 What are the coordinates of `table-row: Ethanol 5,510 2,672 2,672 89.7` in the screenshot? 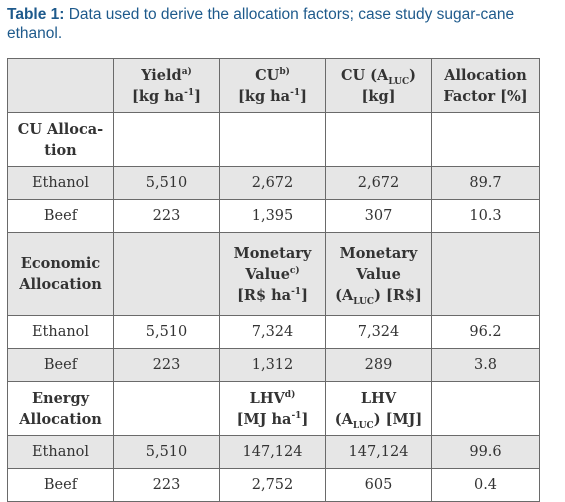 It's located at (273, 183).